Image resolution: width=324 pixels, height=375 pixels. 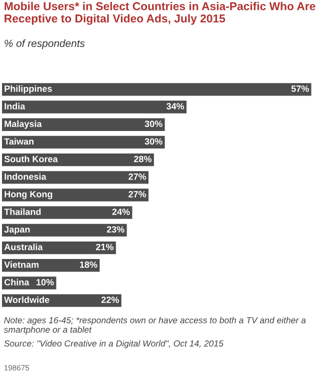 What do you see at coordinates (17, 230) in the screenshot?
I see `y-tick-label: Japan` at bounding box center [17, 230].